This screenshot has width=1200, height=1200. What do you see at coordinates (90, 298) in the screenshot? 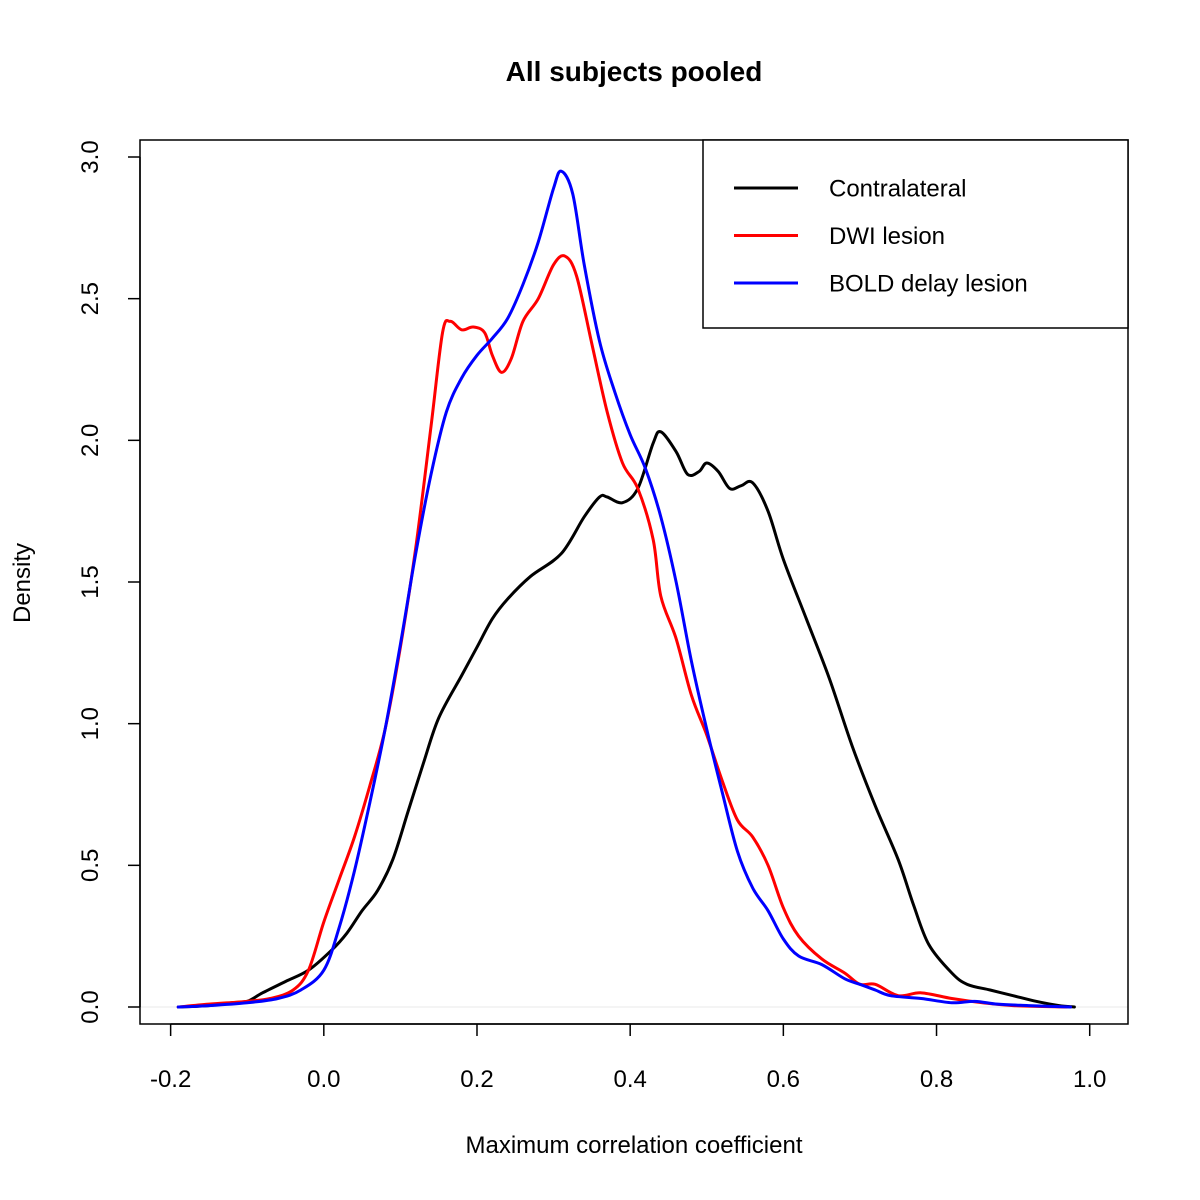
I see `y-tick-label: 2.5` at bounding box center [90, 298].